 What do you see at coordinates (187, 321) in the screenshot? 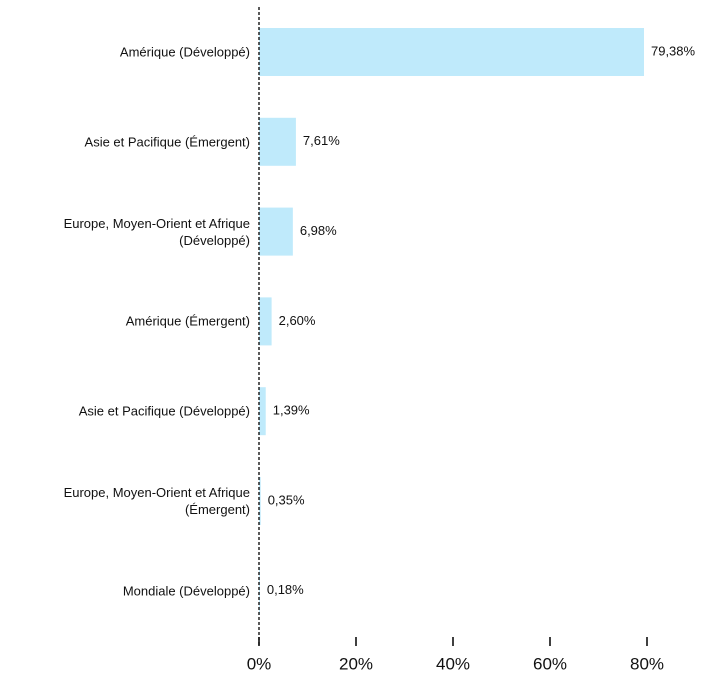
I see `category-label: Amérique (Émergent)` at bounding box center [187, 321].